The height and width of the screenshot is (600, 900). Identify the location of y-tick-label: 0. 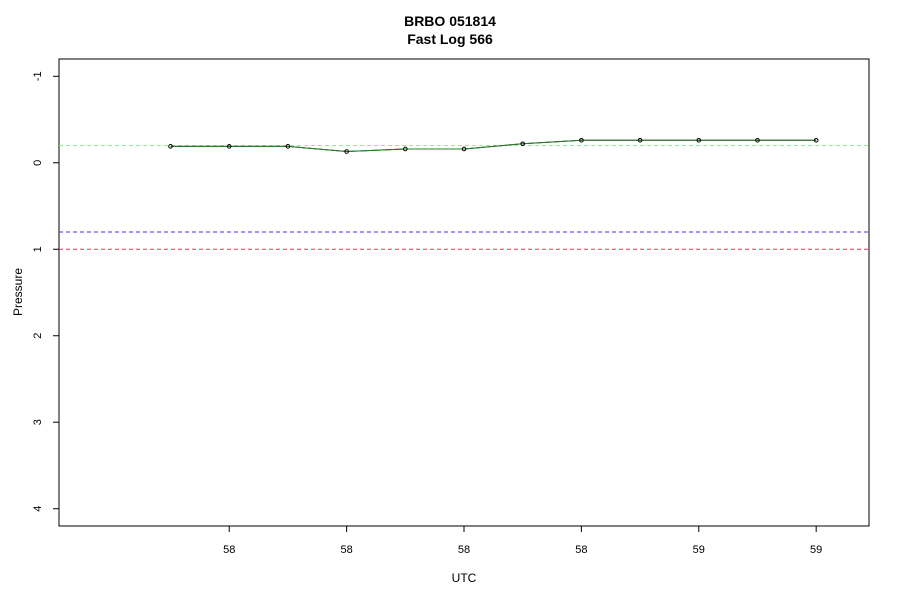
(38, 163).